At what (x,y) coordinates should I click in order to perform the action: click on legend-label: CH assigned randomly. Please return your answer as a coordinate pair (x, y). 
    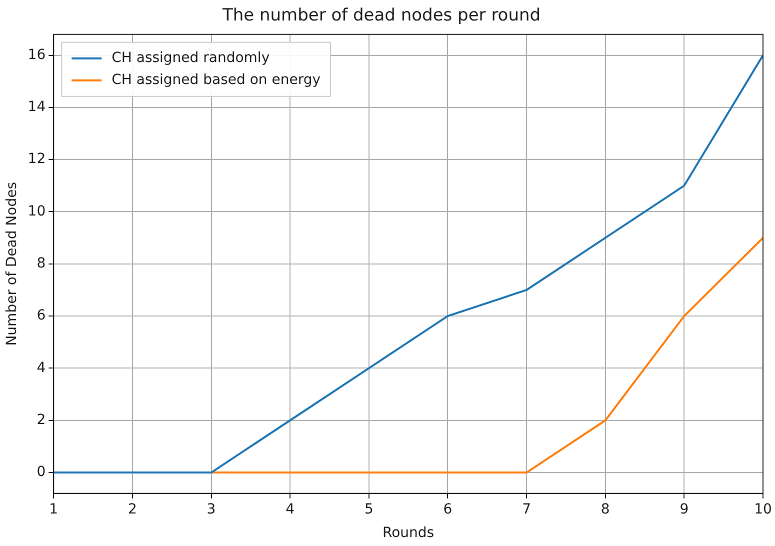
    Looking at the image, I should click on (191, 58).